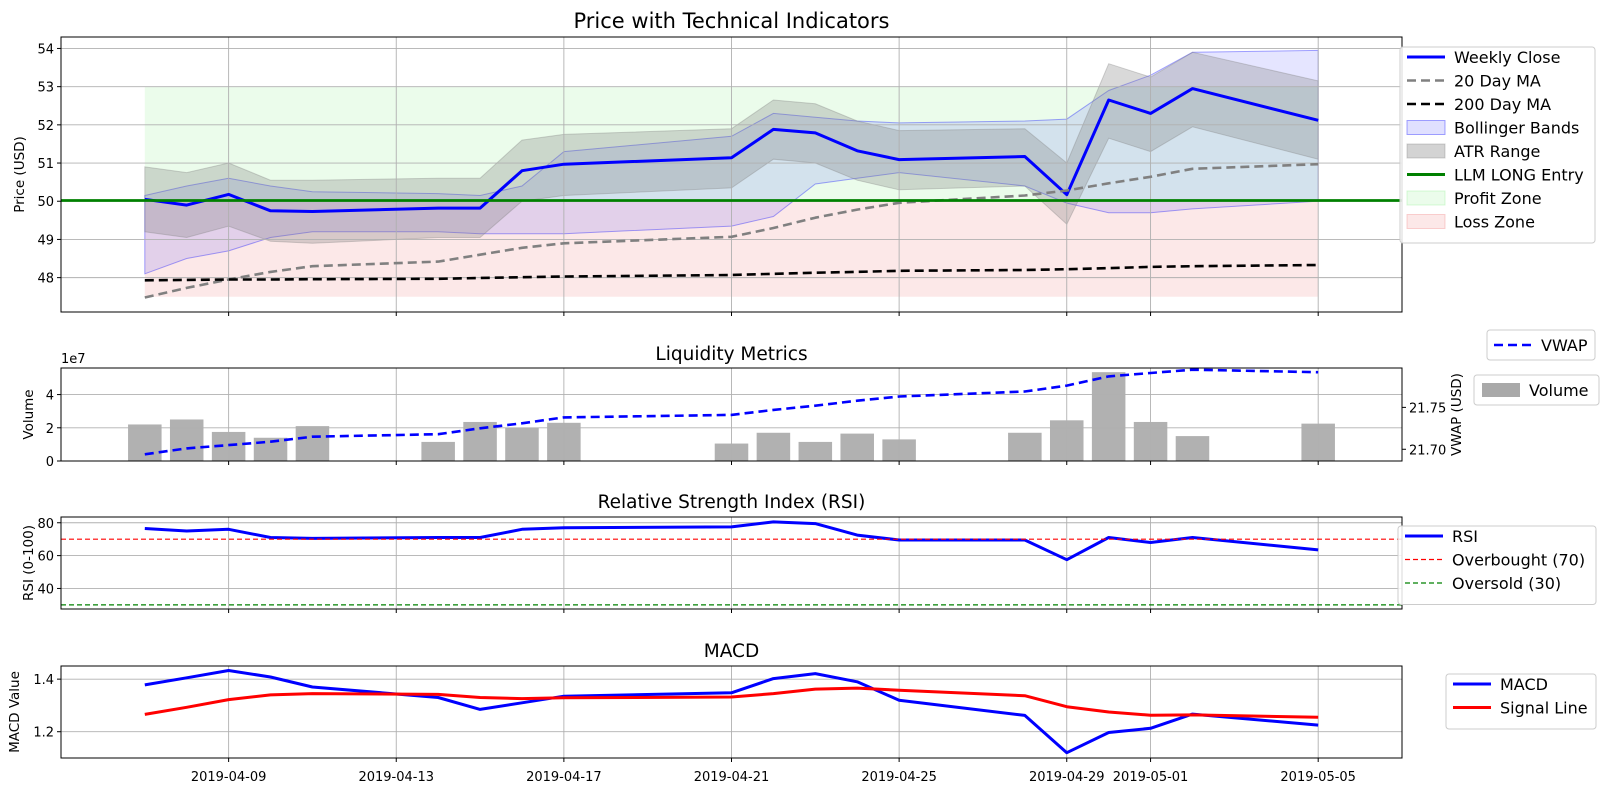 The image size is (1605, 790). I want to click on y2-axis-label: VWAP (USD), so click(1457, 414).